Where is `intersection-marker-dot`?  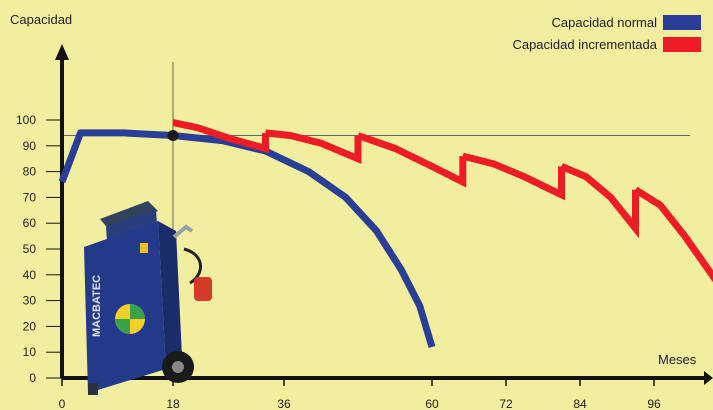 intersection-marker-dot is located at coordinates (173, 135).